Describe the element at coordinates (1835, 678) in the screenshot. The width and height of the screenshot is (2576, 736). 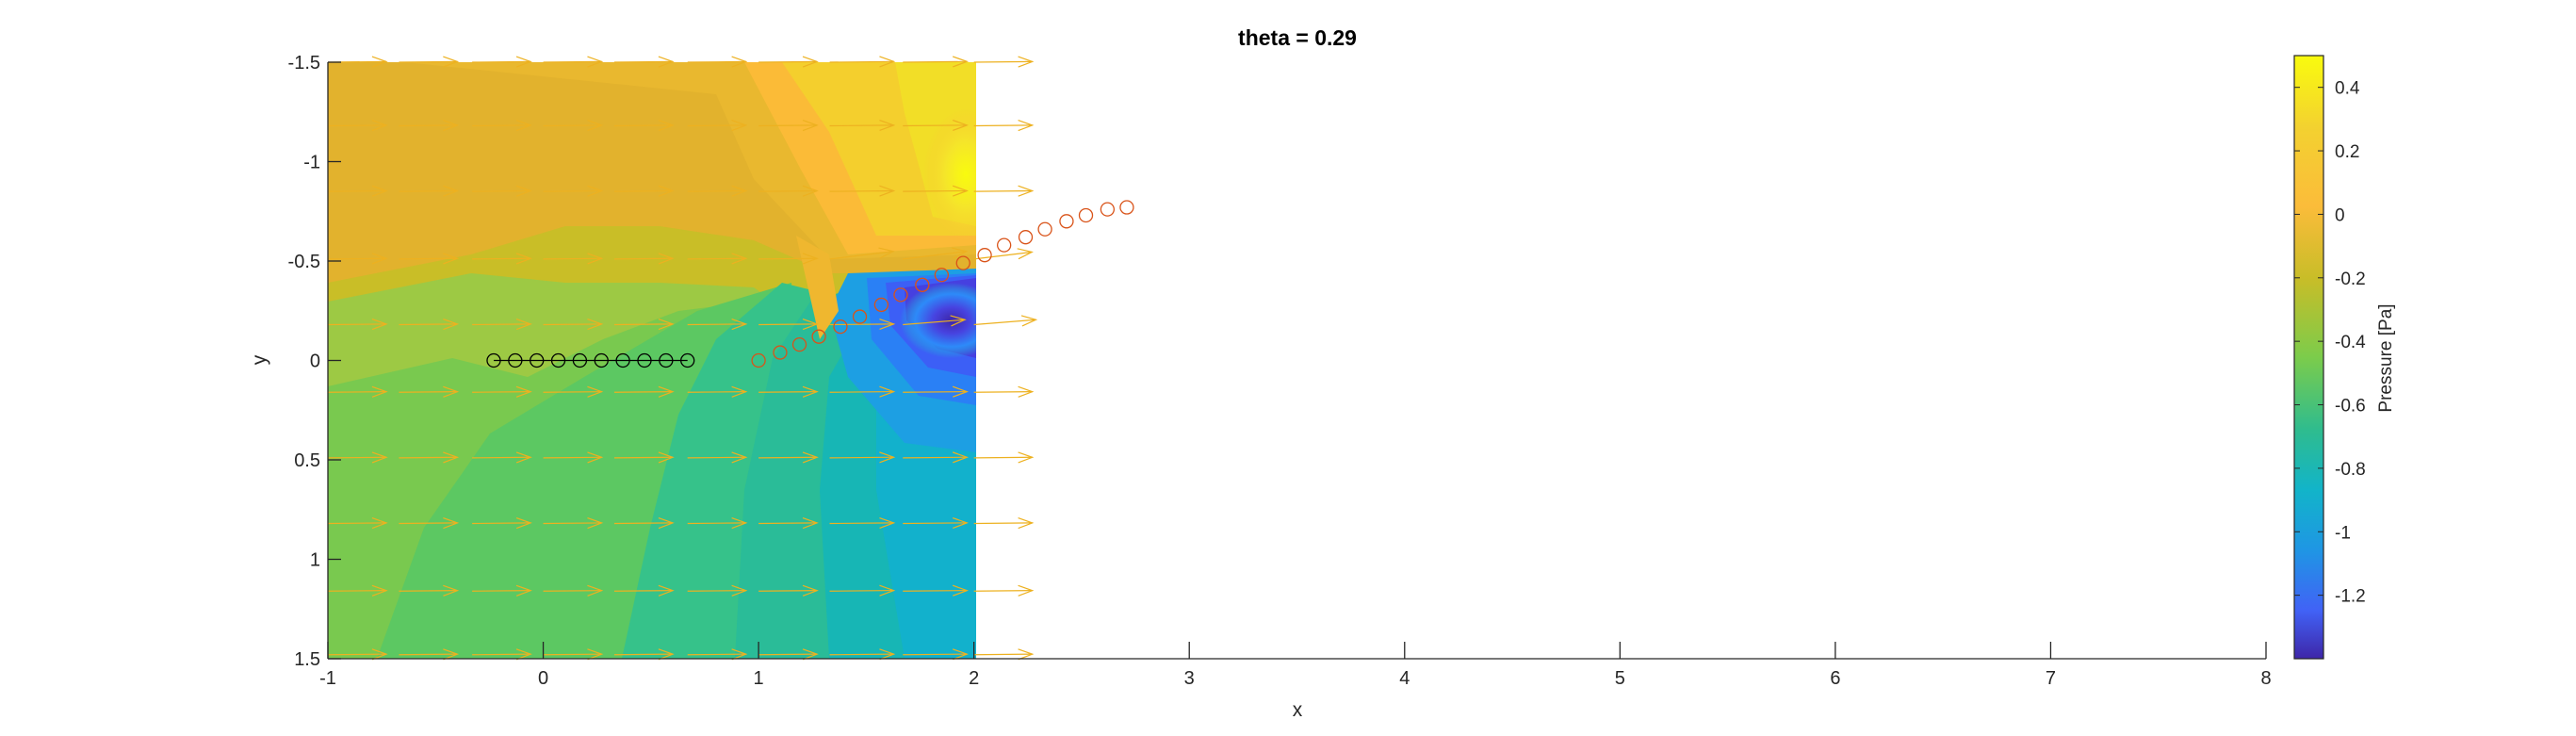
I see `x-tick-label: 6` at that location.